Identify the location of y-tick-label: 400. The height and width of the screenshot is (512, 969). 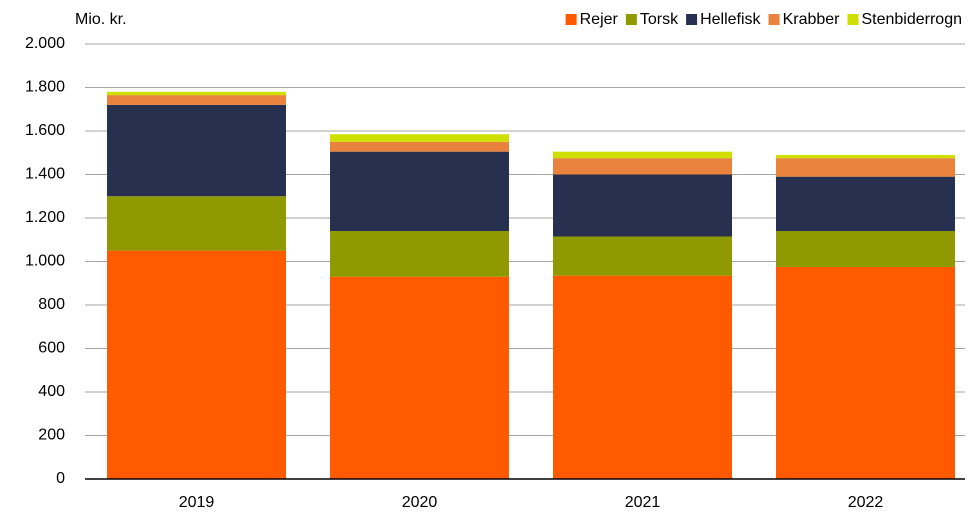
(51, 391).